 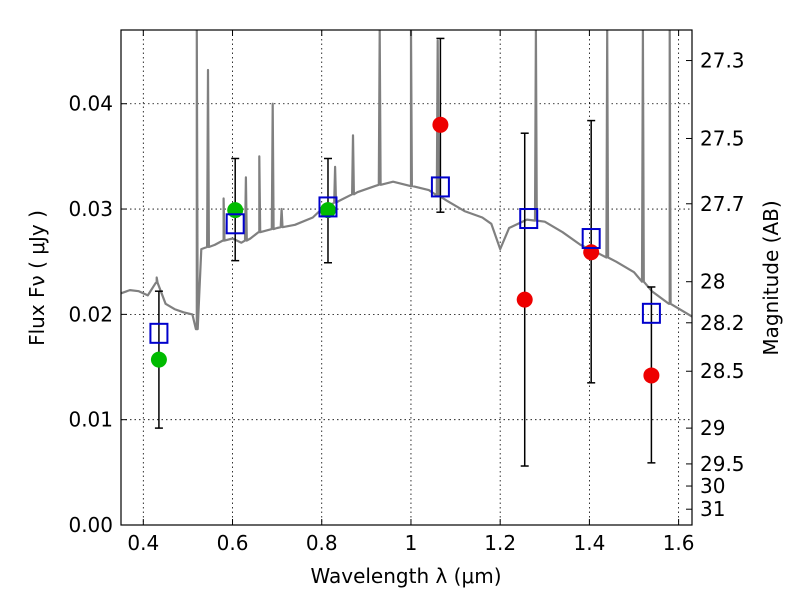 I want to click on mag-tick-label: 28.2, so click(x=722, y=323).